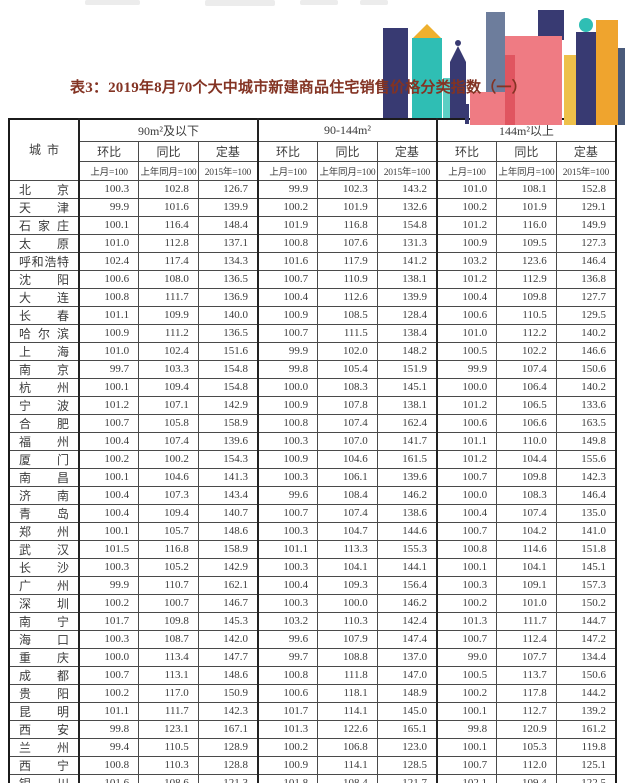 The height and width of the screenshot is (783, 625). Describe the element at coordinates (168, 387) in the screenshot. I see `index-value: 109.4` at that location.